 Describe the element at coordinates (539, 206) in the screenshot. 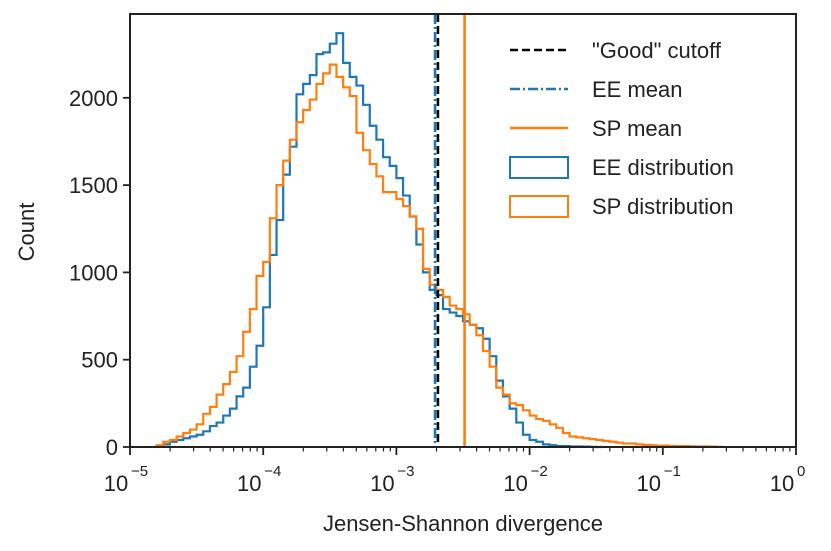

I see `legend-sp-distribution-swatch` at that location.